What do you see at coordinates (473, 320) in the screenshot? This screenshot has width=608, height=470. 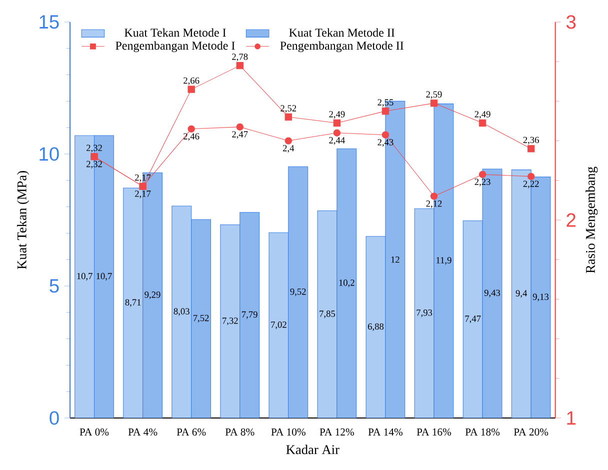 I see `data-label: 7,47` at bounding box center [473, 320].